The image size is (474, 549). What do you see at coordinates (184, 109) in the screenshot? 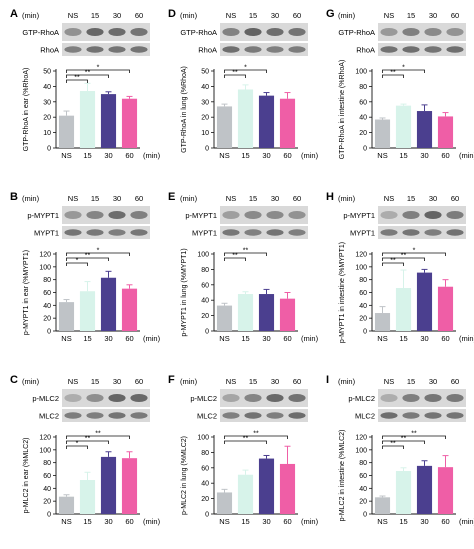
I see `y-axis-label: GTP-RhoA in lung (%RhoA)` at bounding box center [184, 109].